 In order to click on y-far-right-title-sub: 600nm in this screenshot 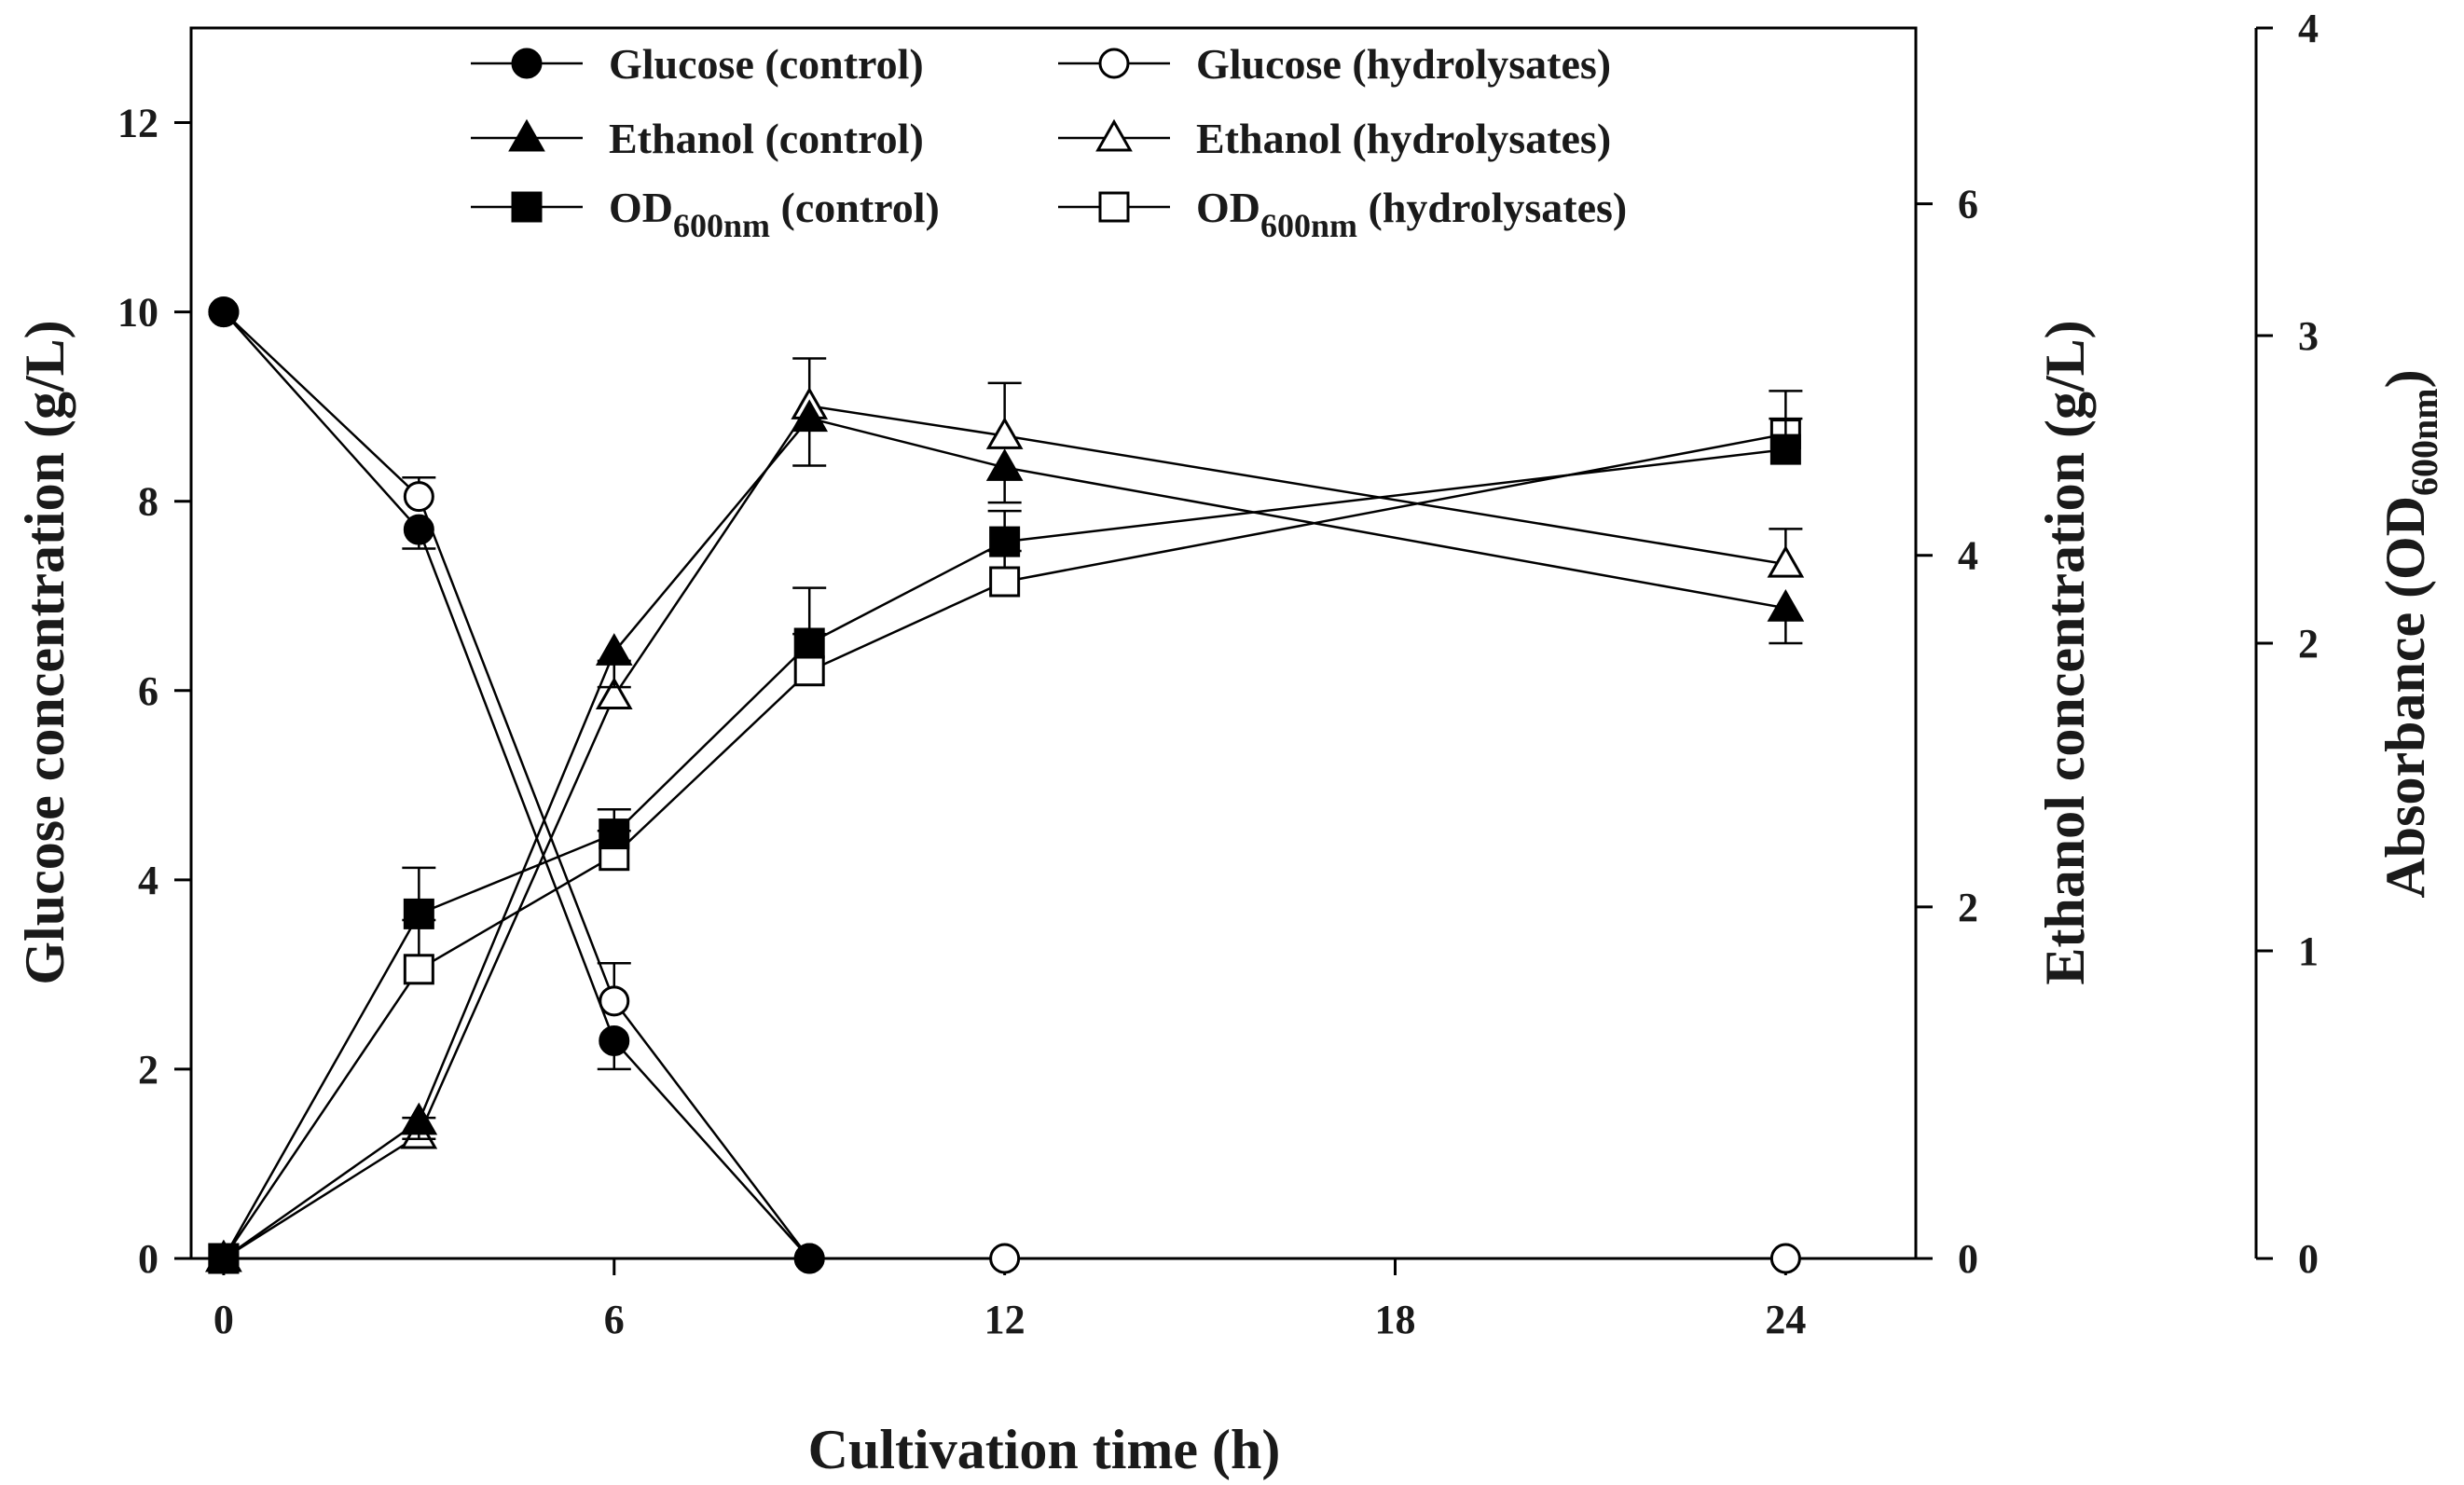, I will do `click(2424, 442)`.